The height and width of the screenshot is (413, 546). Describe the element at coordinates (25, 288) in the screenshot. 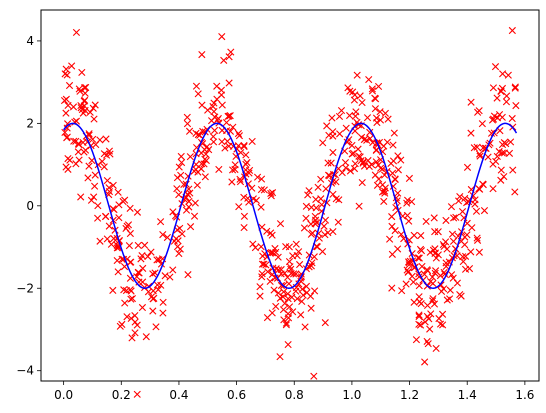

I see `y-tick-label: −2` at that location.